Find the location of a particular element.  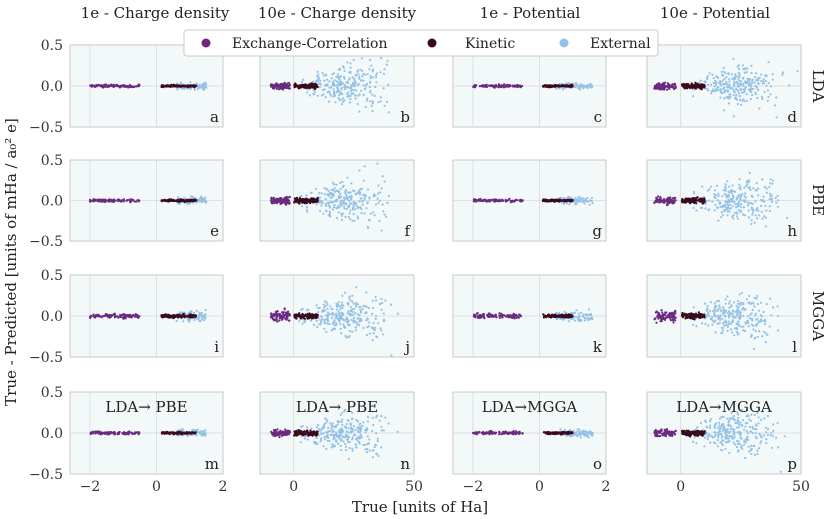

panel-c: c is located at coordinates (529, 86).